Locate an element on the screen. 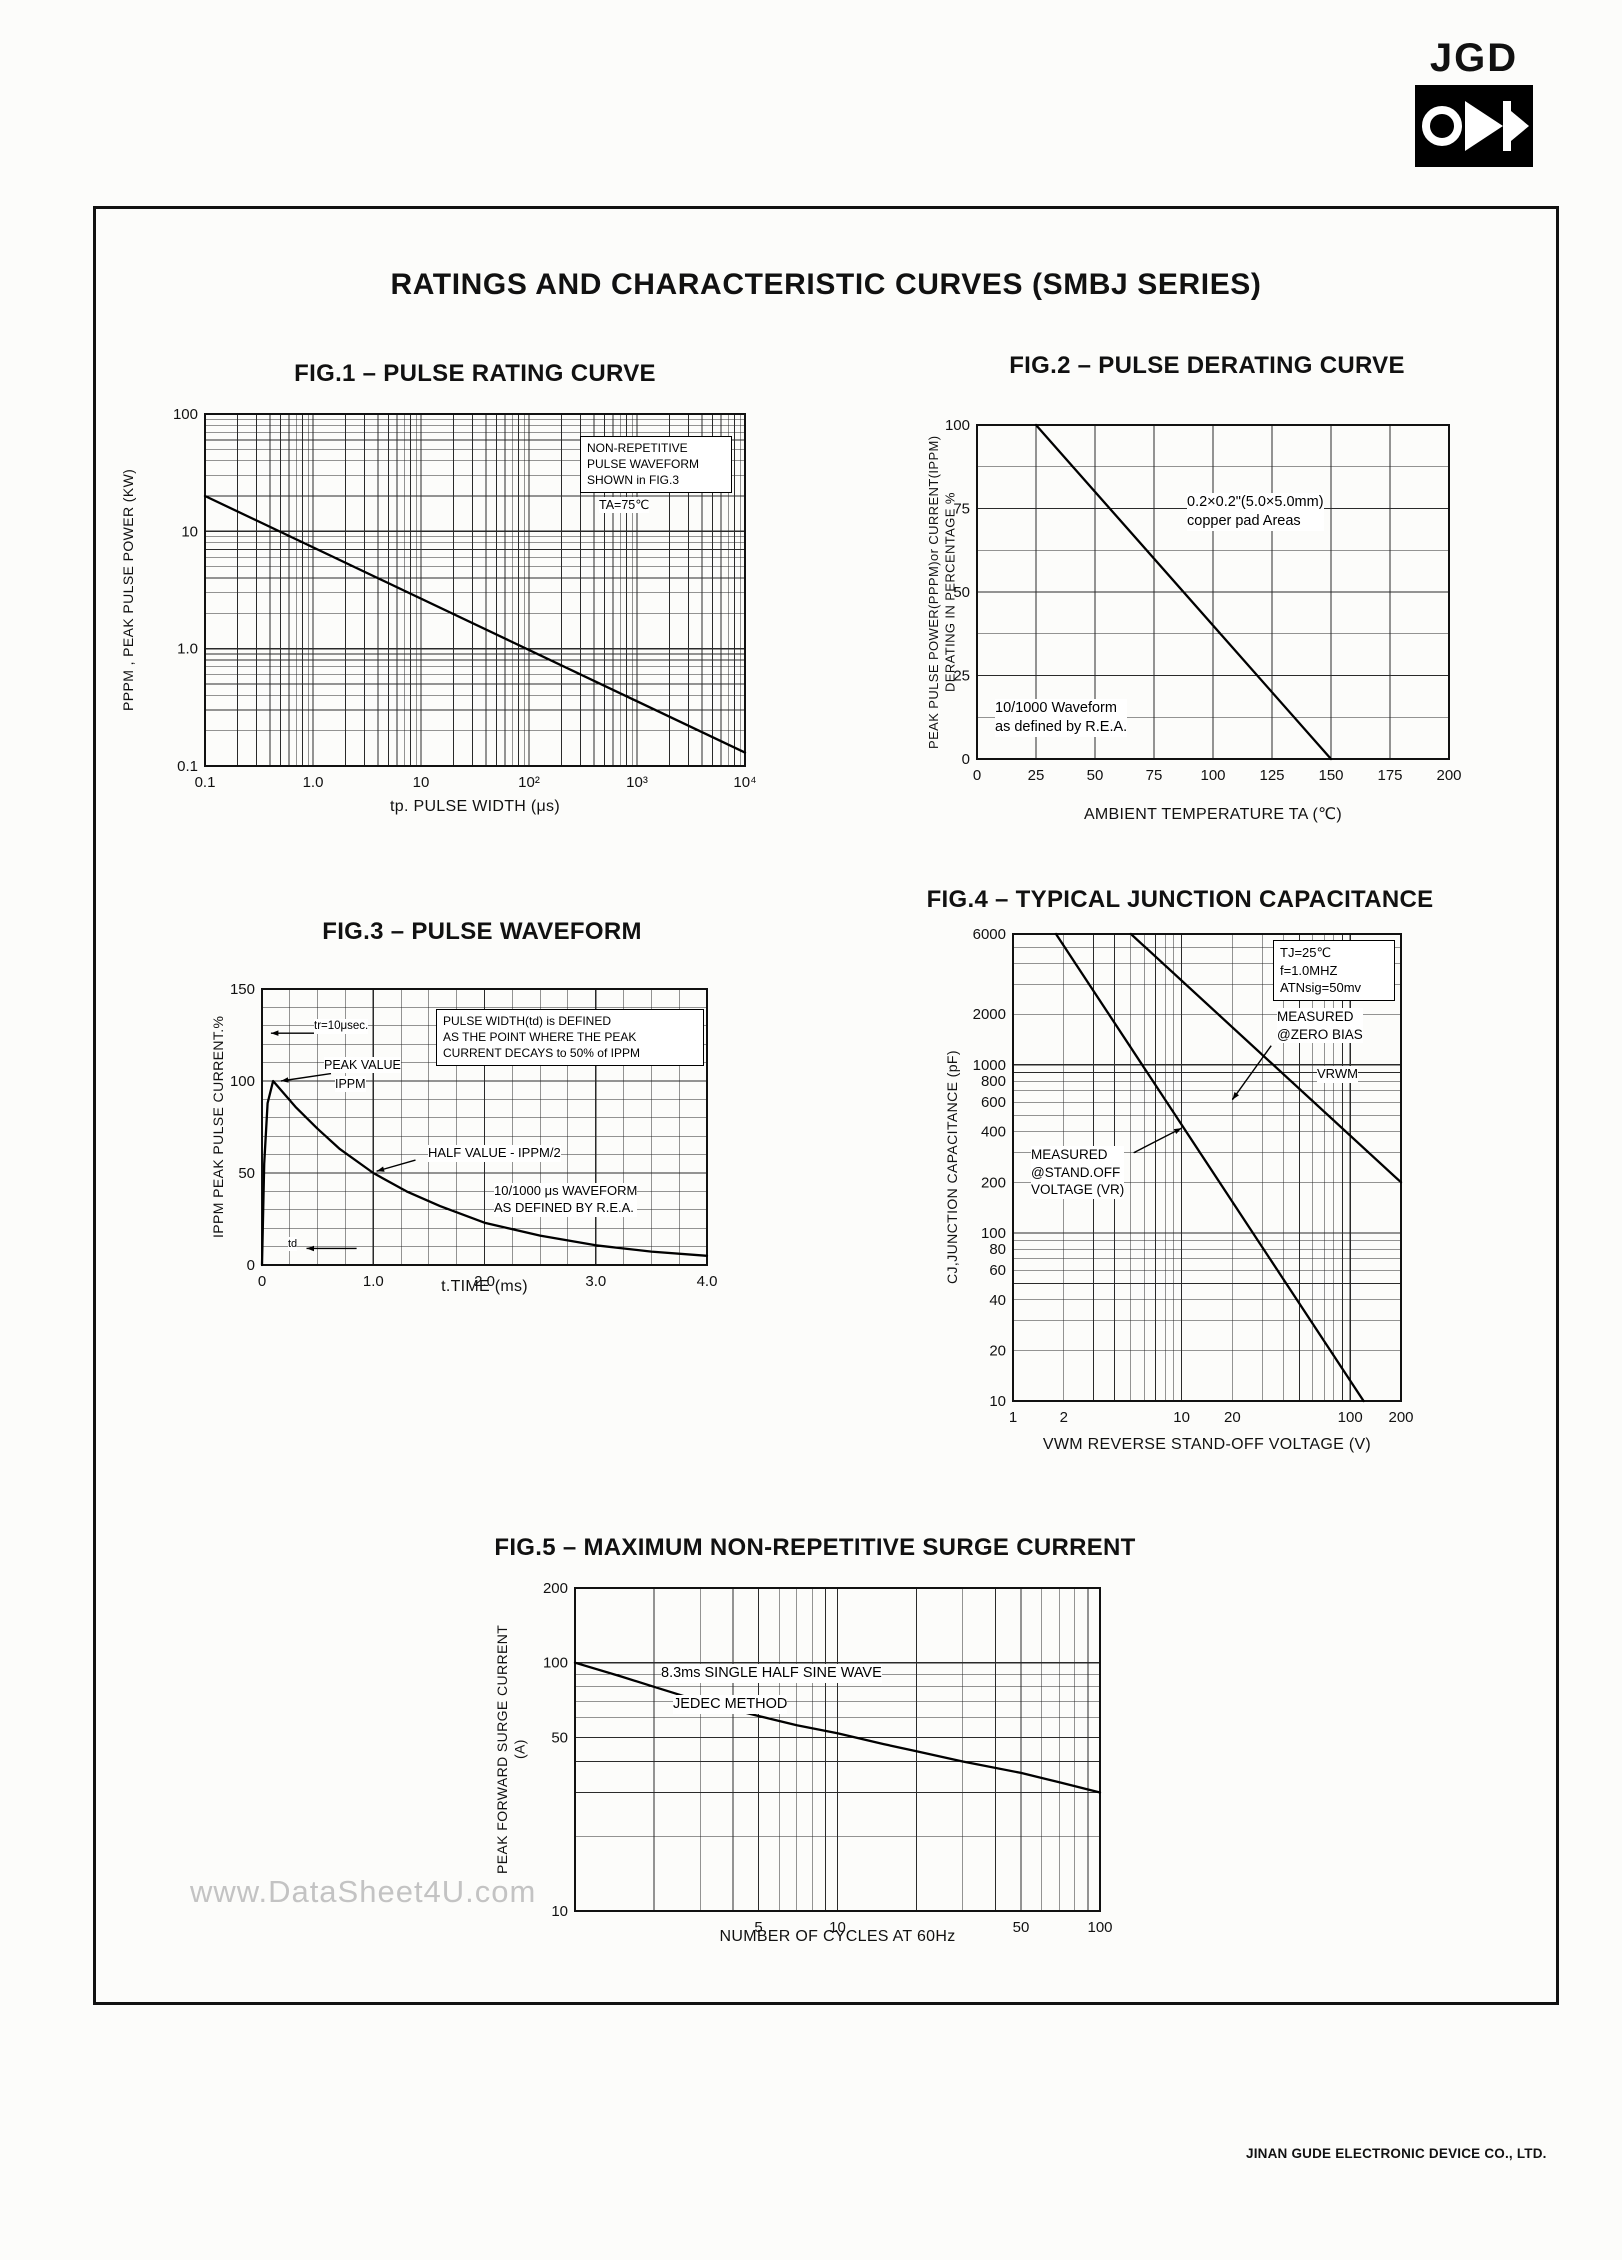 The width and height of the screenshot is (1622, 2260). fig4-vrwm-label: VRWM is located at coordinates (1337, 1074).